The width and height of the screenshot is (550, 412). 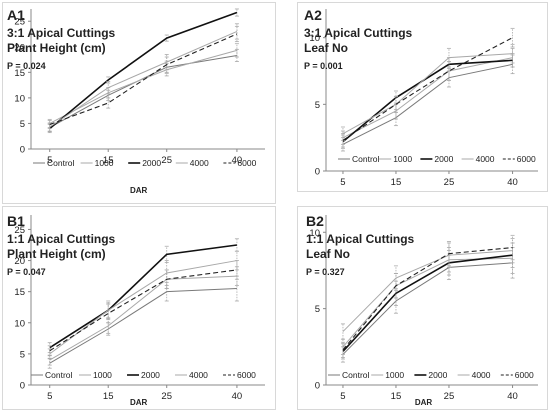 What do you see at coordinates (313, 15) in the screenshot?
I see `panel-title: A2` at bounding box center [313, 15].